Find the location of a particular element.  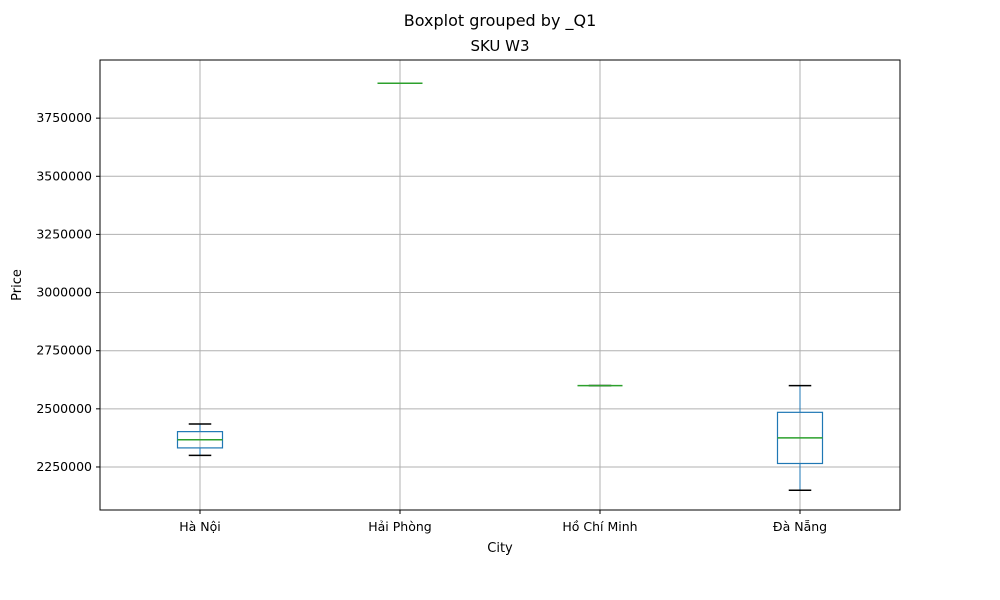

x-tick-label: Hồ Chí Minh is located at coordinates (599, 526).